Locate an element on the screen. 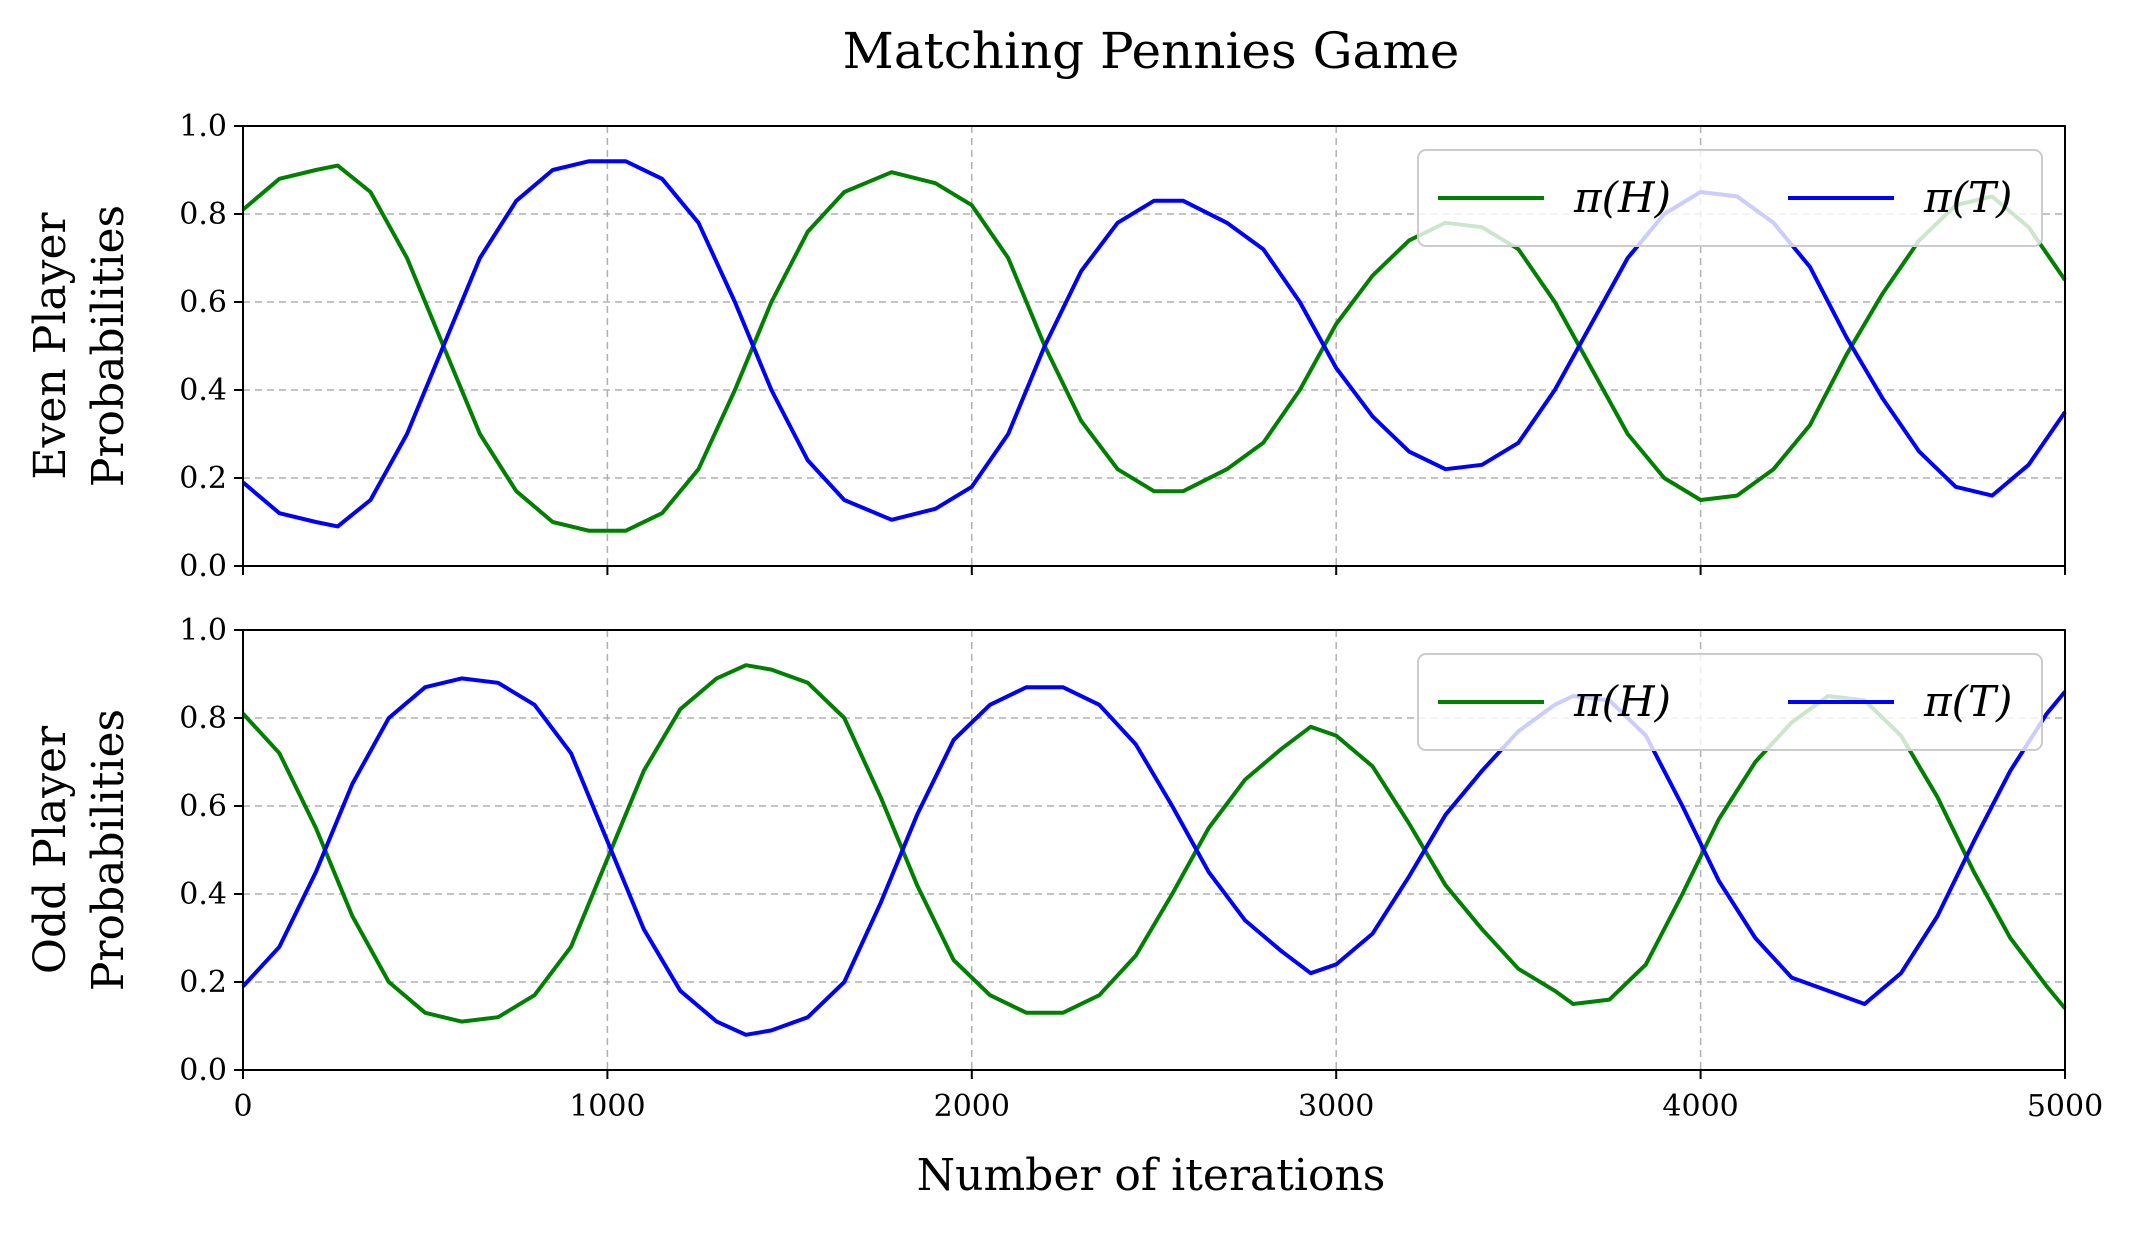  chart-title: Matching Pennies Game is located at coordinates (1151, 51).